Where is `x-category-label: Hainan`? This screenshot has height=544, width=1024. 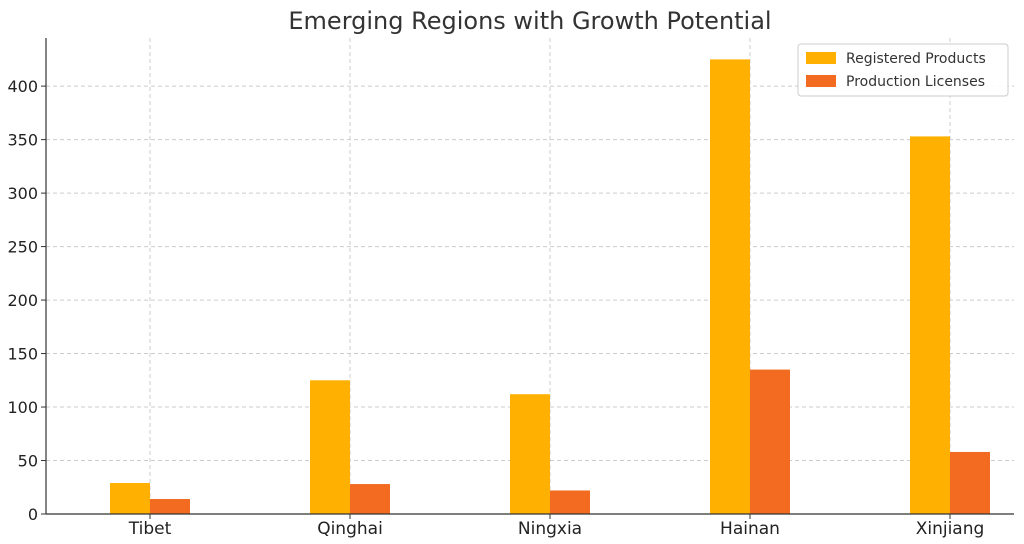 x-category-label: Hainan is located at coordinates (750, 529).